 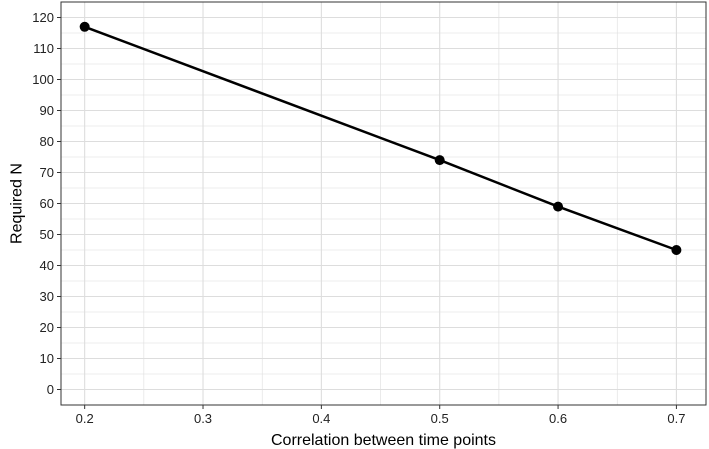 What do you see at coordinates (380, 415) in the screenshot?
I see `x-axis: 0.2 0.3 0.4 0.5 0.6 0.7` at bounding box center [380, 415].